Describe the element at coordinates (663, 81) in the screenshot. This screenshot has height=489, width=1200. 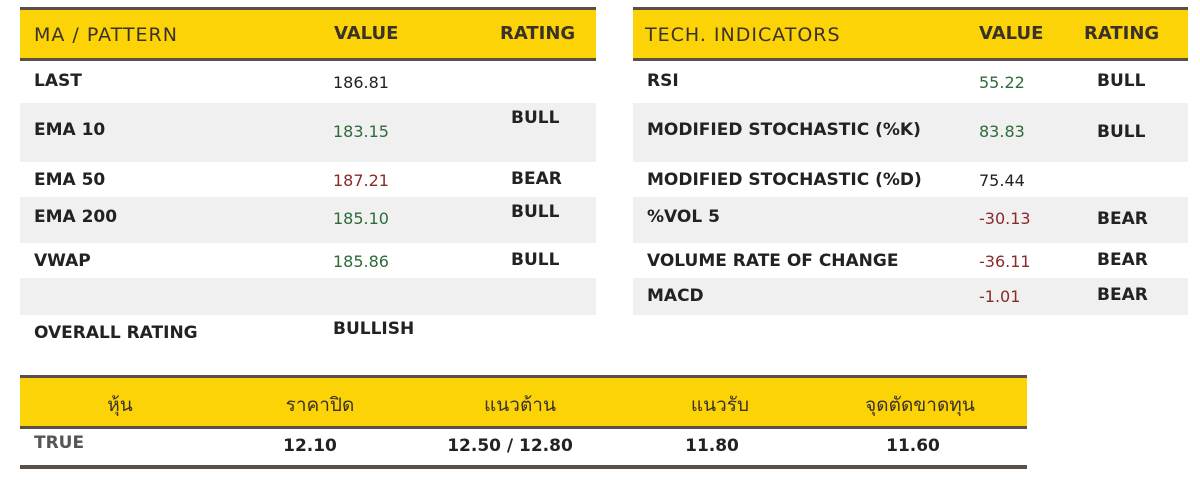
I see `row-label: RSI` at that location.